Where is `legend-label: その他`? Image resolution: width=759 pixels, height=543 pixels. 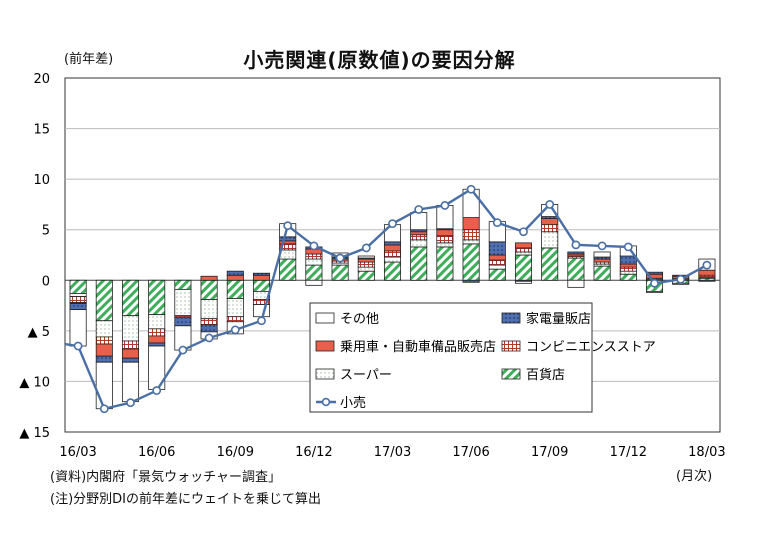 legend-label: その他 is located at coordinates (359, 319).